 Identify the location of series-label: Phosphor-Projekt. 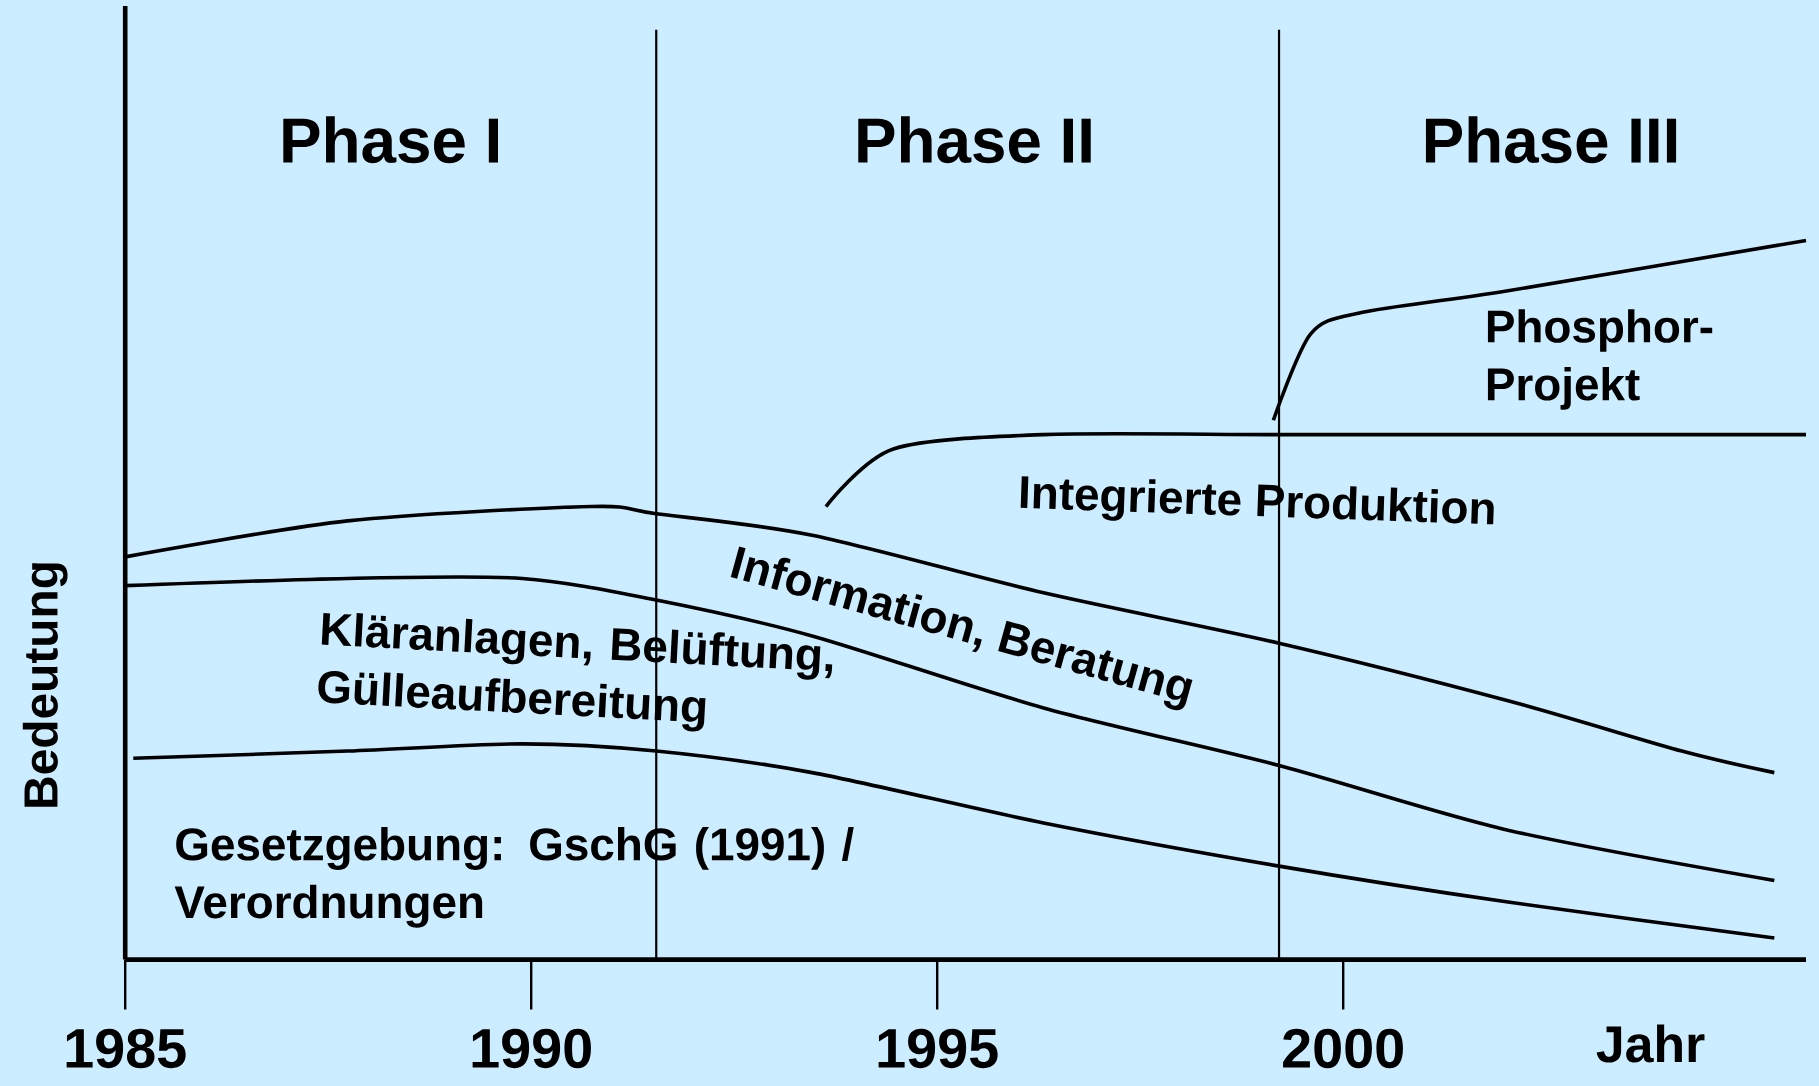
(1600, 359).